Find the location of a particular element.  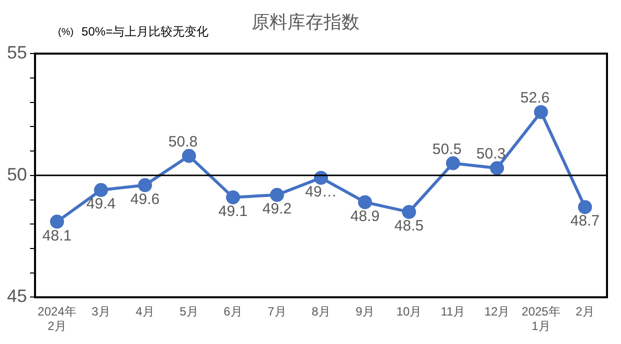

x-tick-label: 12月 is located at coordinates (497, 311).